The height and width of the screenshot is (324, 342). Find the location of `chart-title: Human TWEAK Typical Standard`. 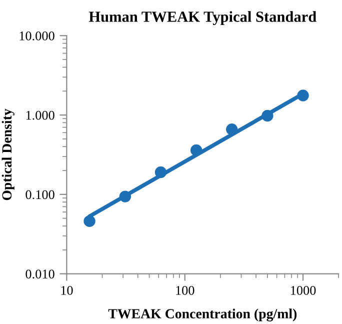

chart-title: Human TWEAK Typical Standard is located at coordinates (202, 18).